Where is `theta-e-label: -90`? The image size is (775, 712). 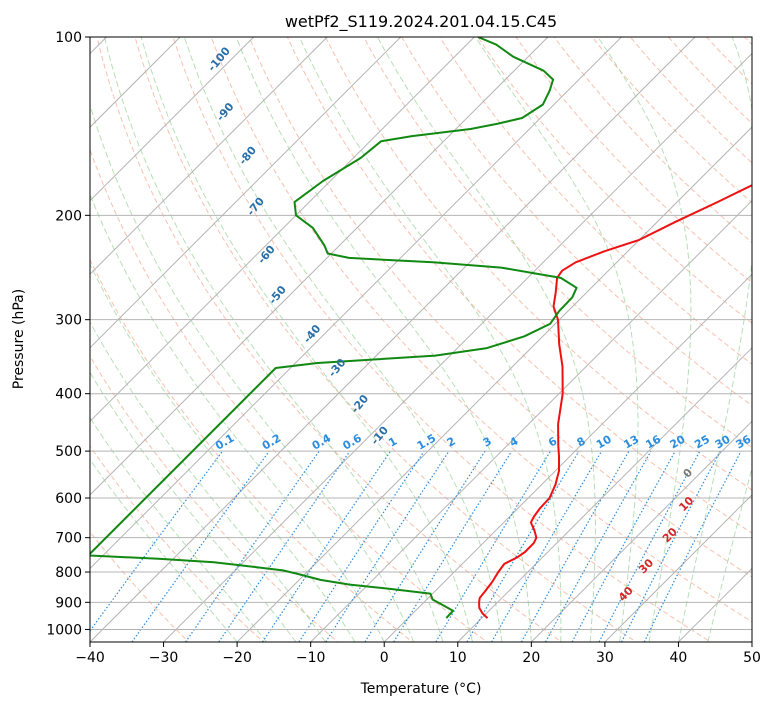
theta-e-label: -90 is located at coordinates (225, 112).